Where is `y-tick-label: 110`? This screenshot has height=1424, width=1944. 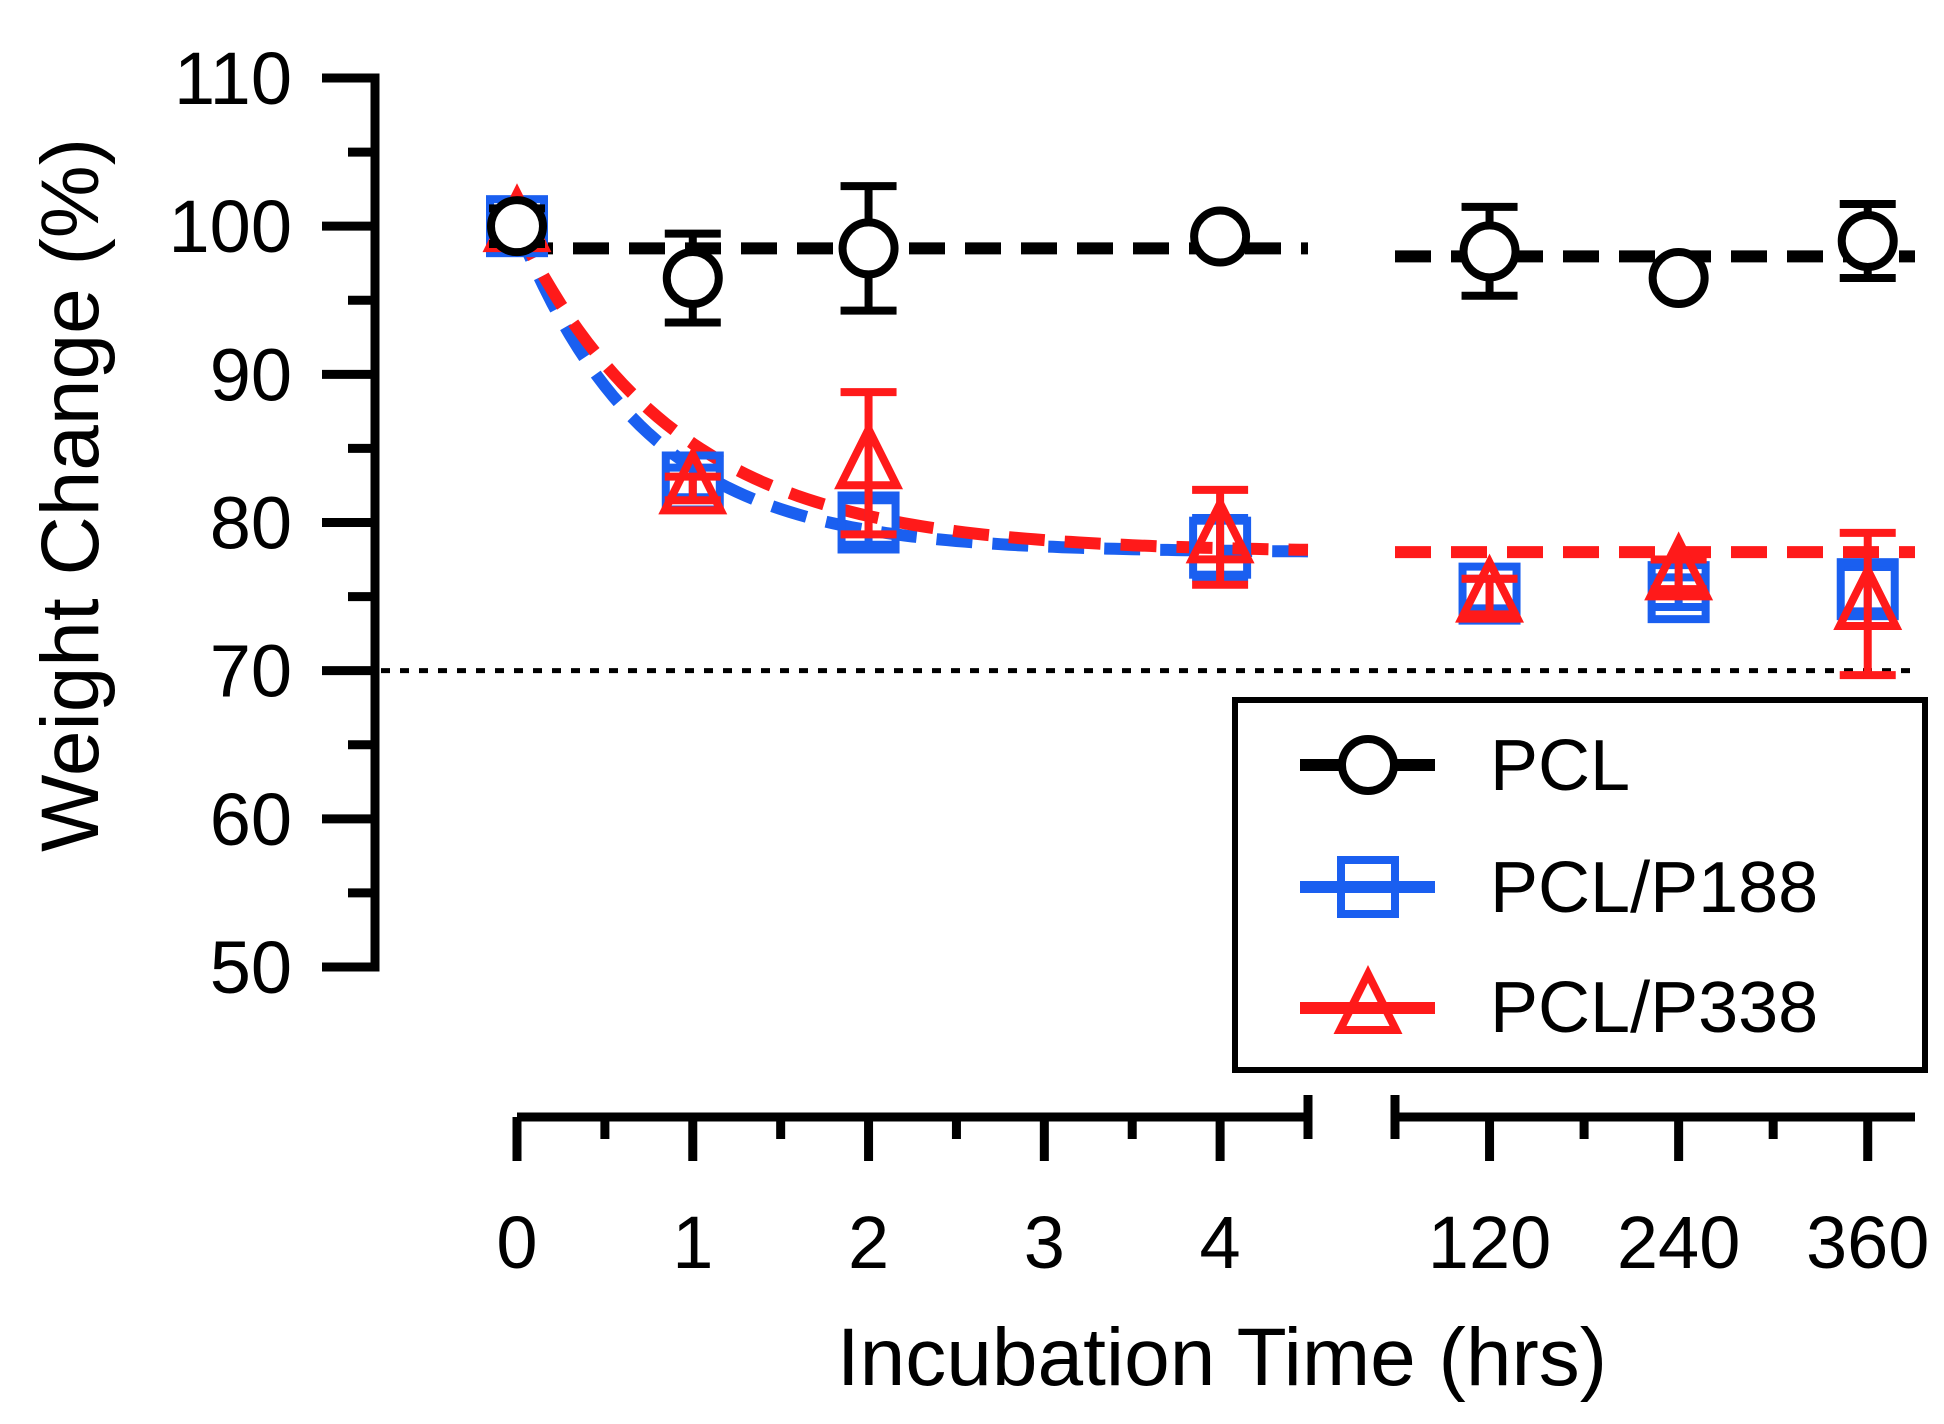
y-tick-label: 110 is located at coordinates (233, 78).